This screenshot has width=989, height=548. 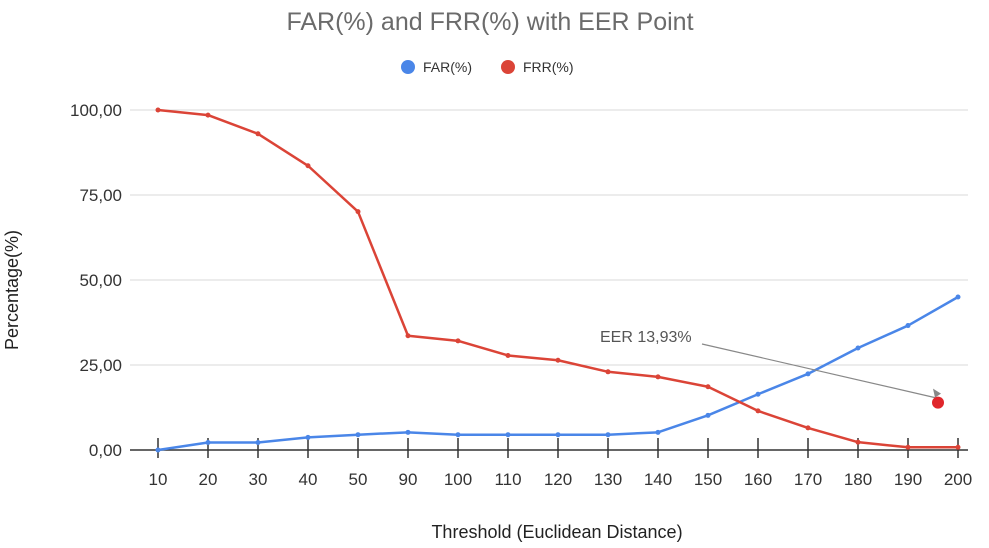 I want to click on x-tick-label: 170, so click(x=808, y=479).